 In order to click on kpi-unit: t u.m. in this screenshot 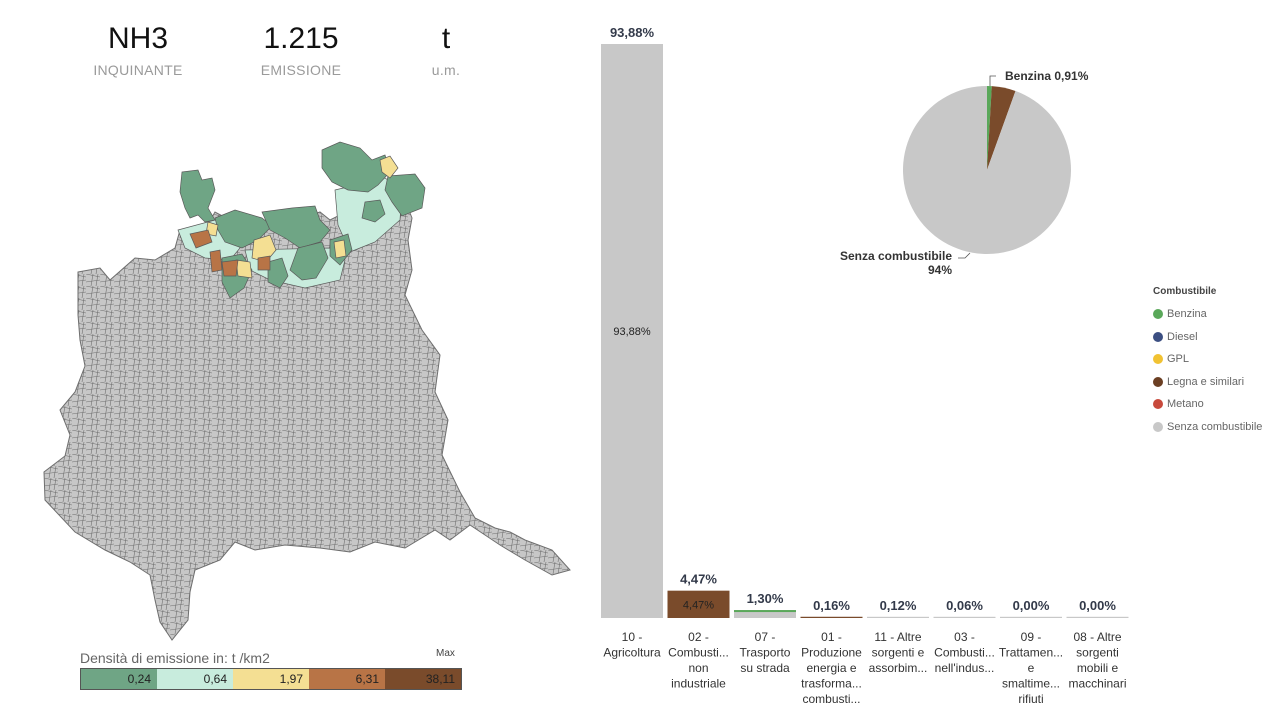, I will do `click(446, 49)`.